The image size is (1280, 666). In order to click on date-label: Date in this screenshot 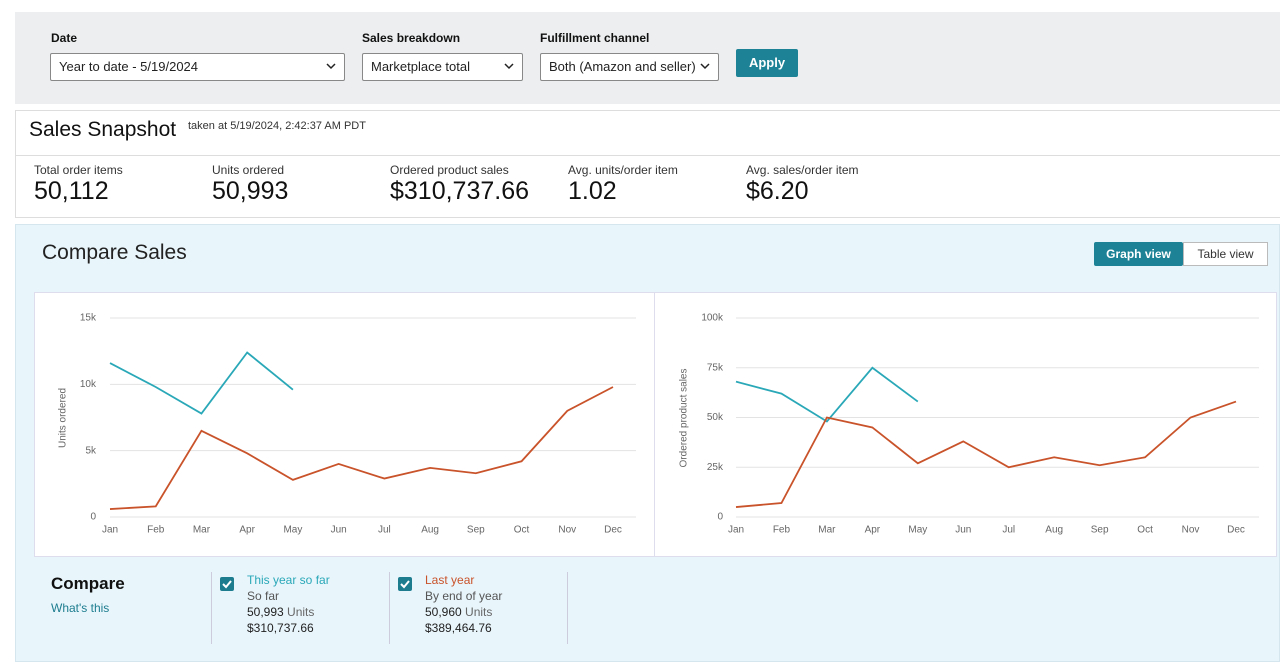, I will do `click(64, 38)`.